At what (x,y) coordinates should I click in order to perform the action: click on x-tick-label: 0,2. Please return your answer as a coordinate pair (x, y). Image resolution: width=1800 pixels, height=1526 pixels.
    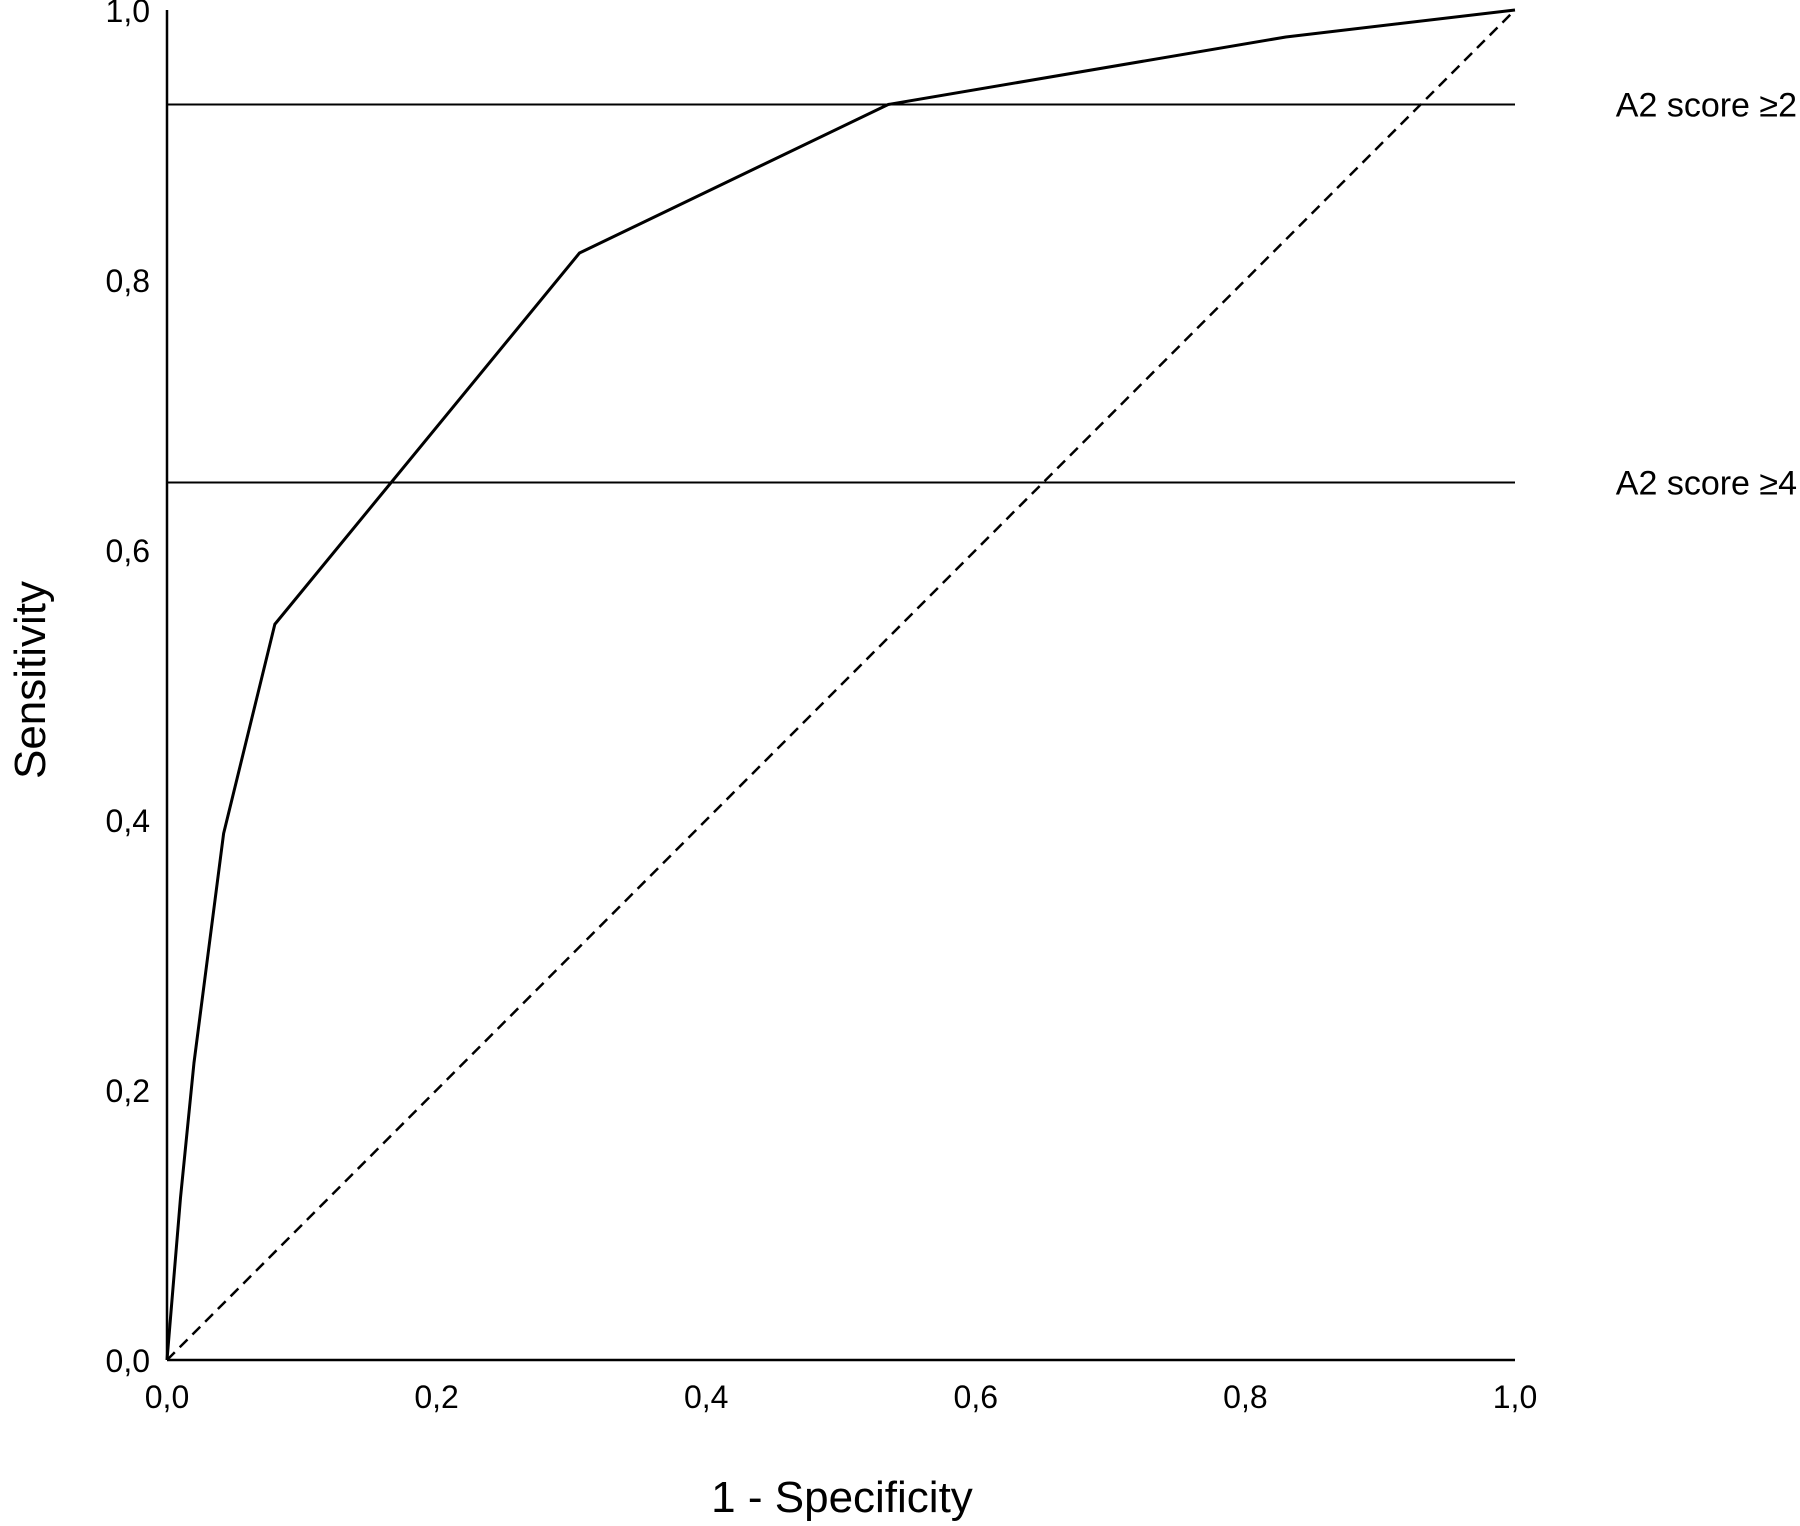
    Looking at the image, I should click on (436, 1397).